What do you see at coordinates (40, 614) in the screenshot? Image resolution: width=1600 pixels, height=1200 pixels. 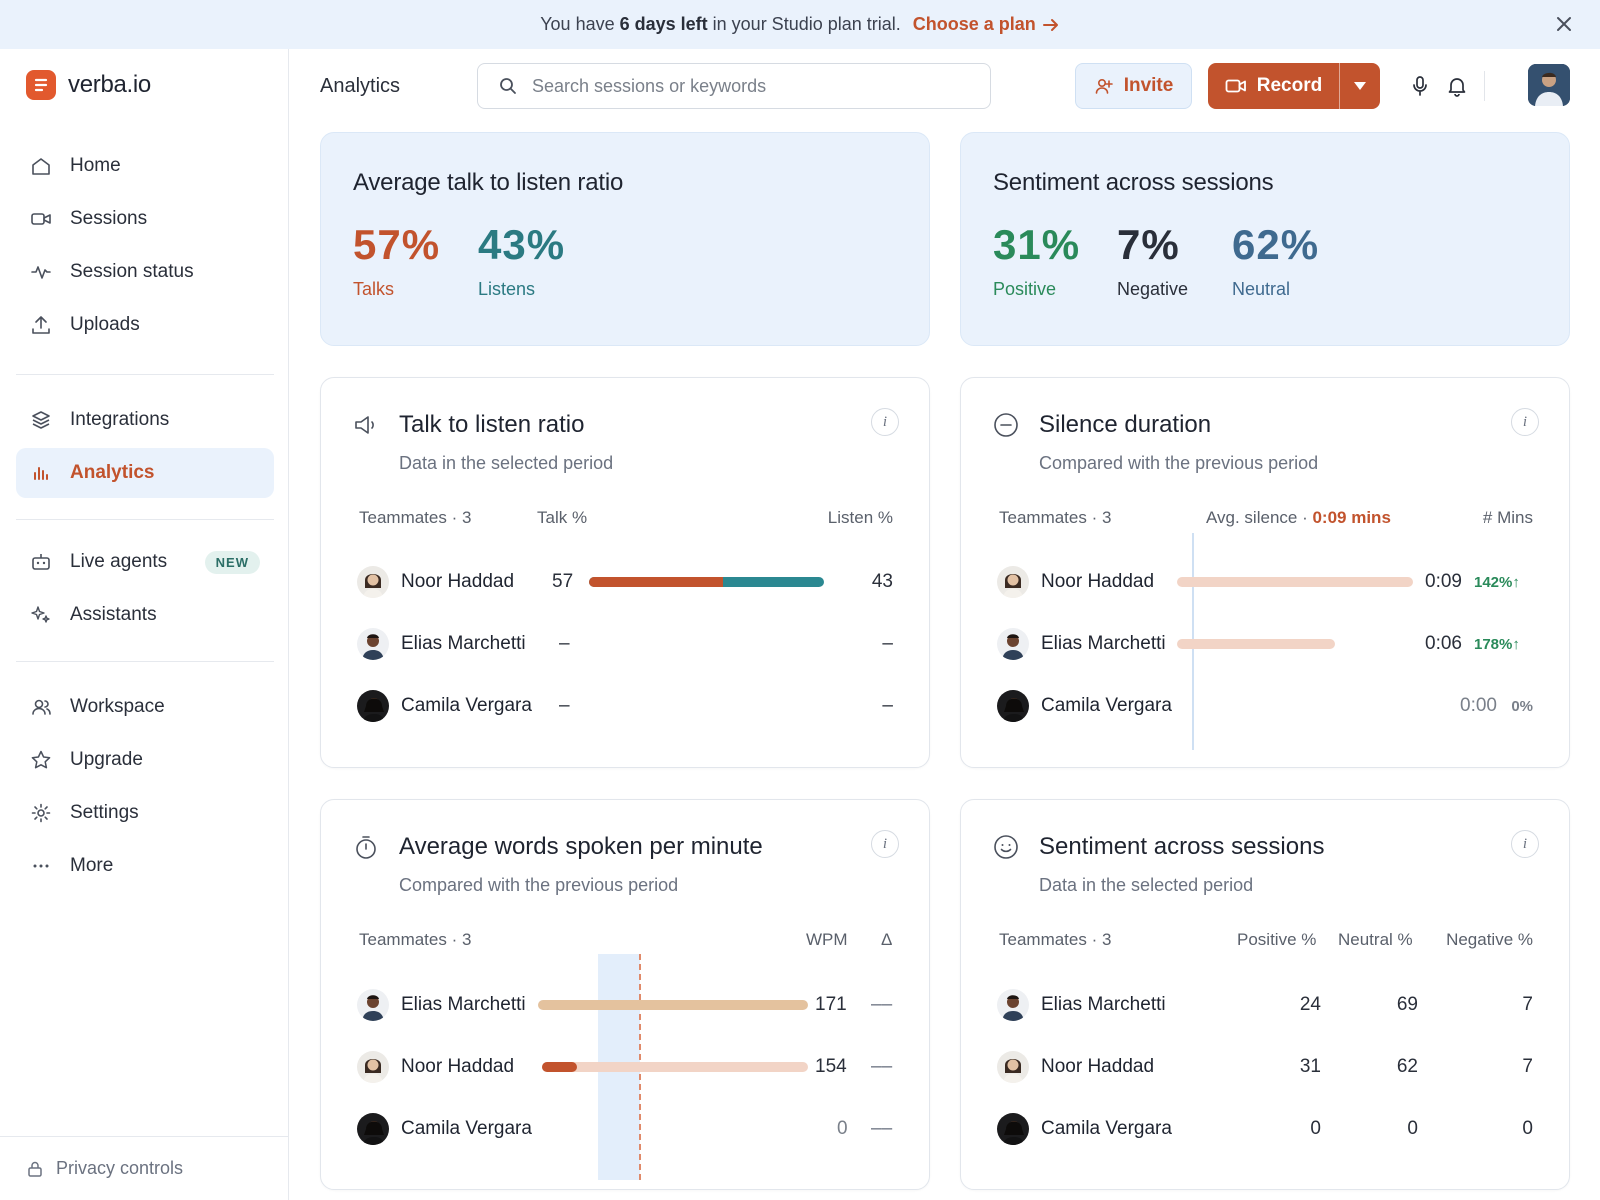 I see `sparkles-icon` at bounding box center [40, 614].